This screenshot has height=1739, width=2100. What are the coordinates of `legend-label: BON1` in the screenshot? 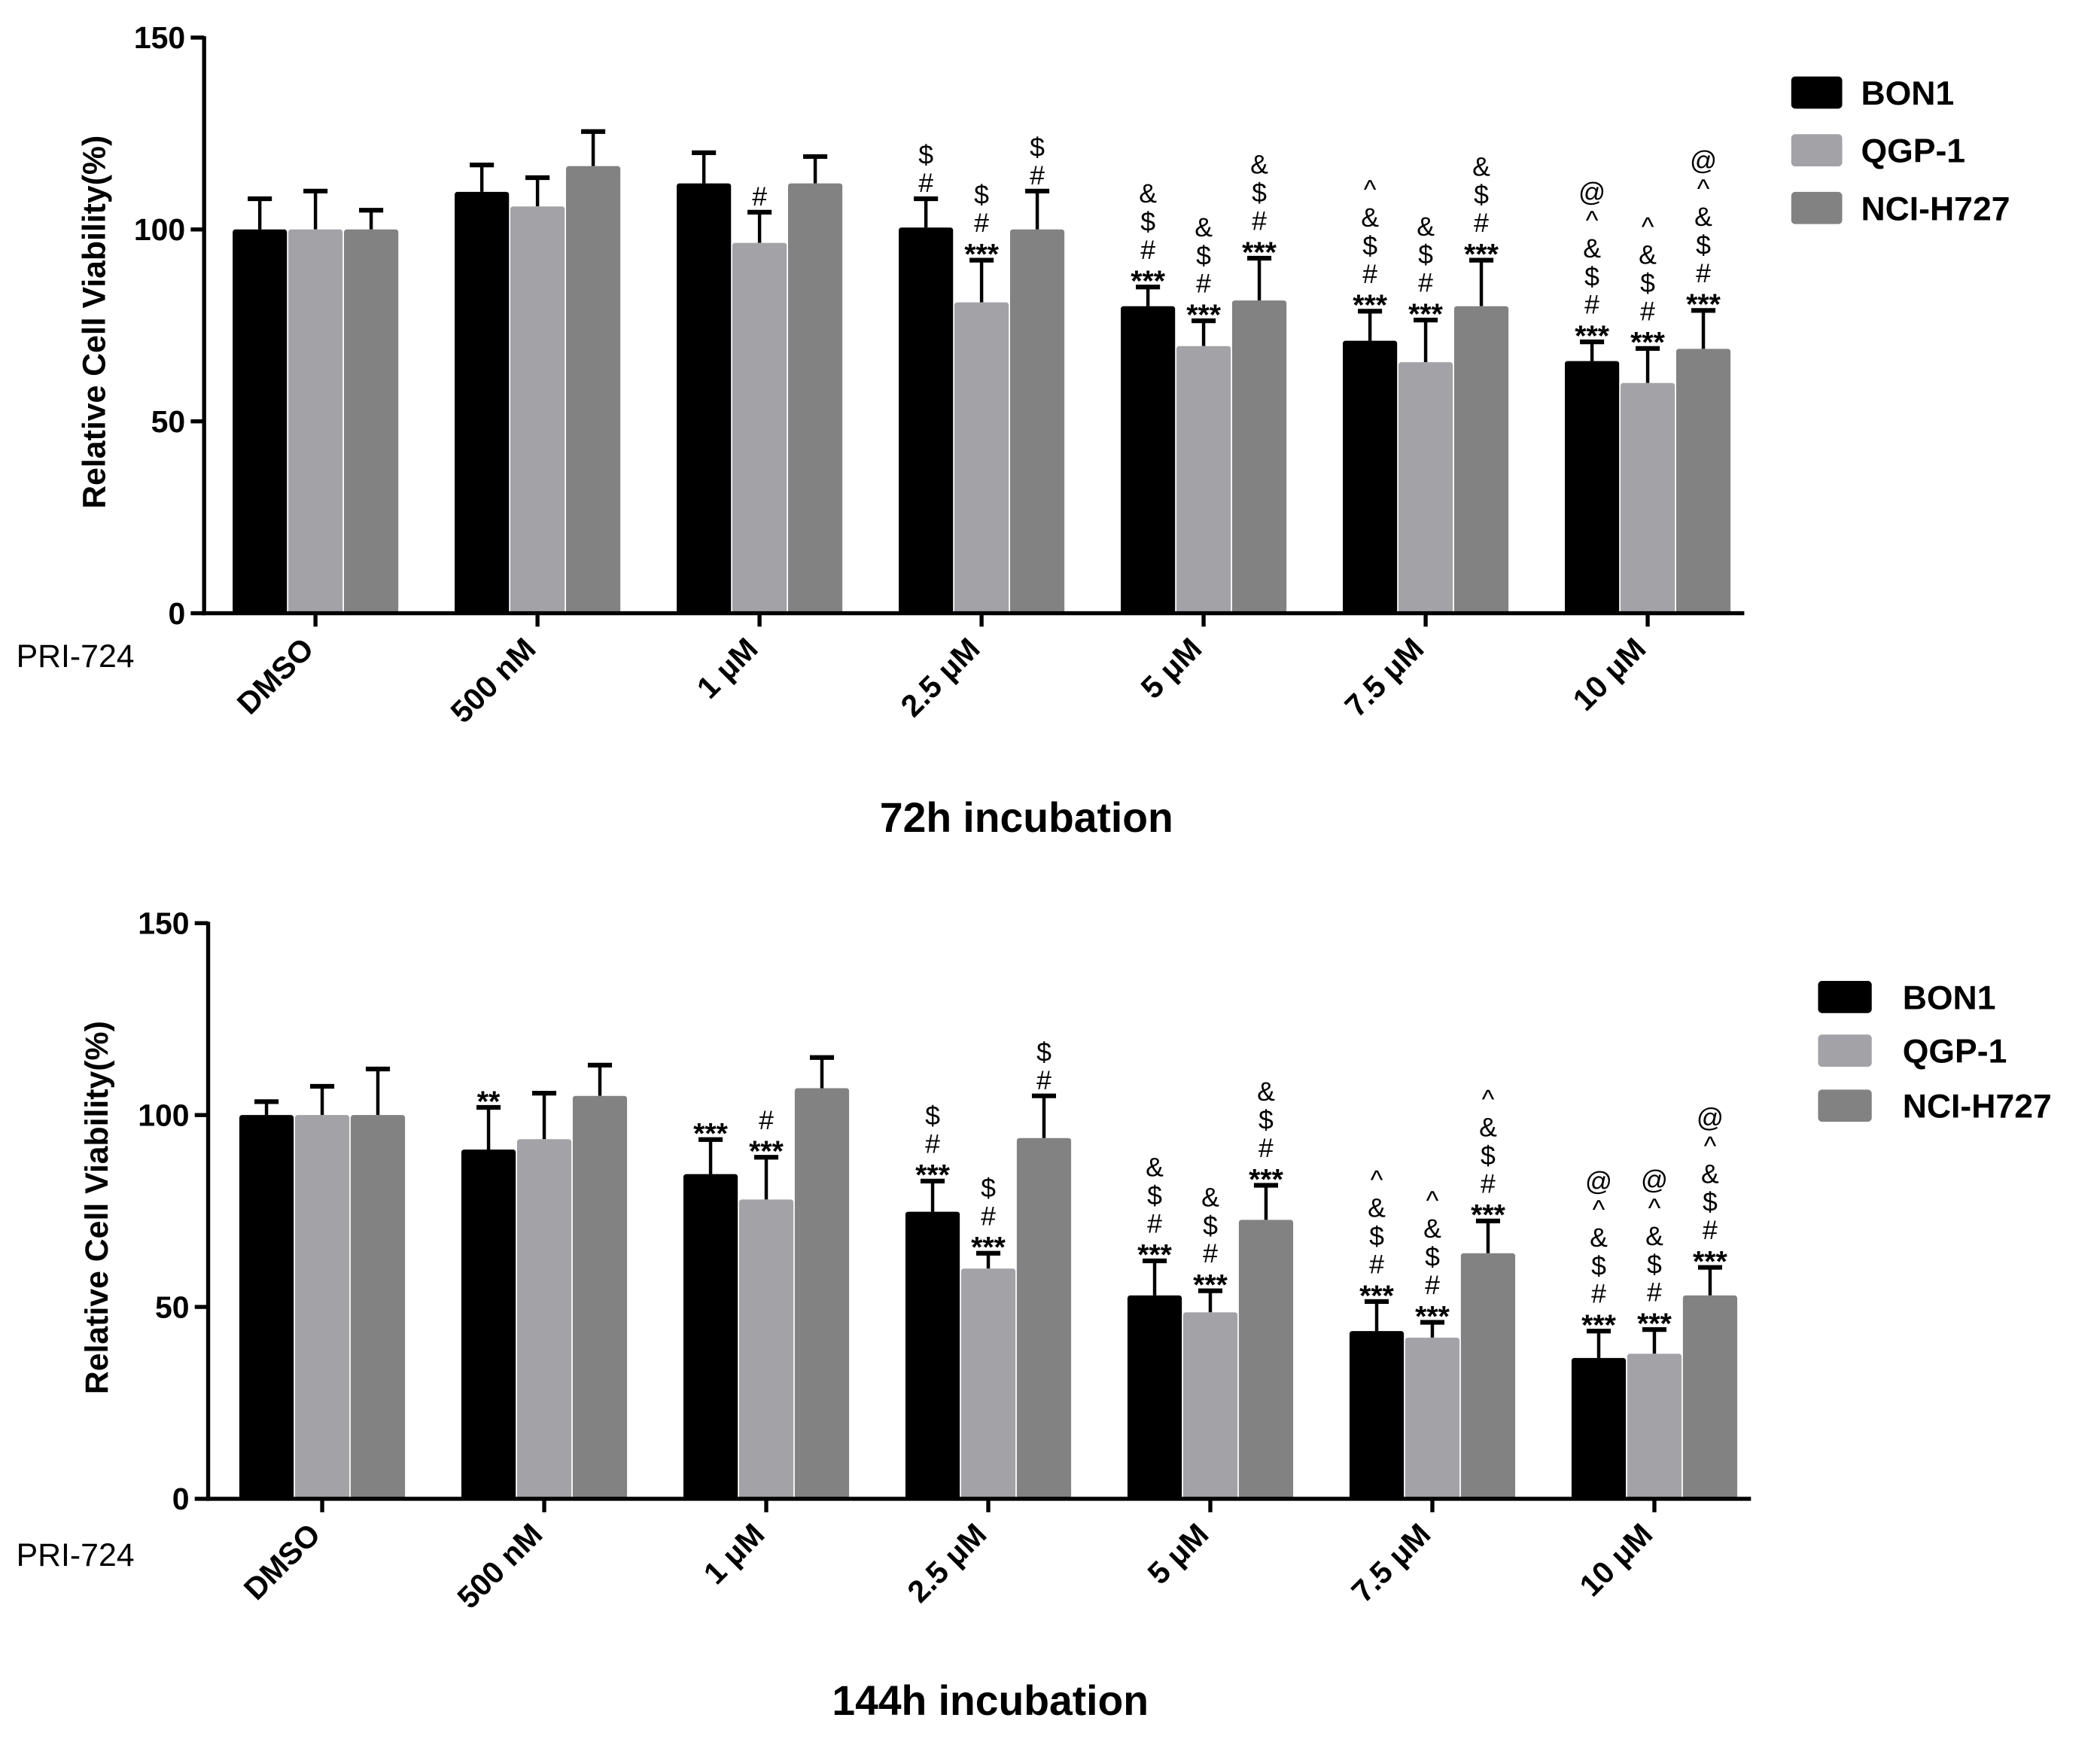 It's located at (1949, 998).